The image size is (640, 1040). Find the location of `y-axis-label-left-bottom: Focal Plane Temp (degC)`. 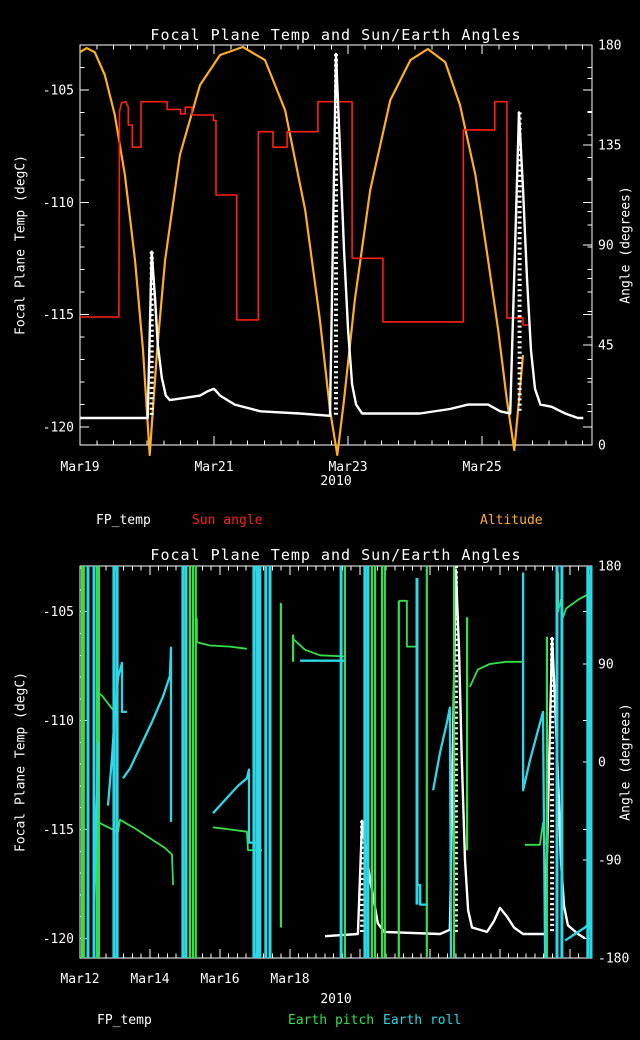

y-axis-label-left-bottom: Focal Plane Temp (degC) is located at coordinates (21, 762).